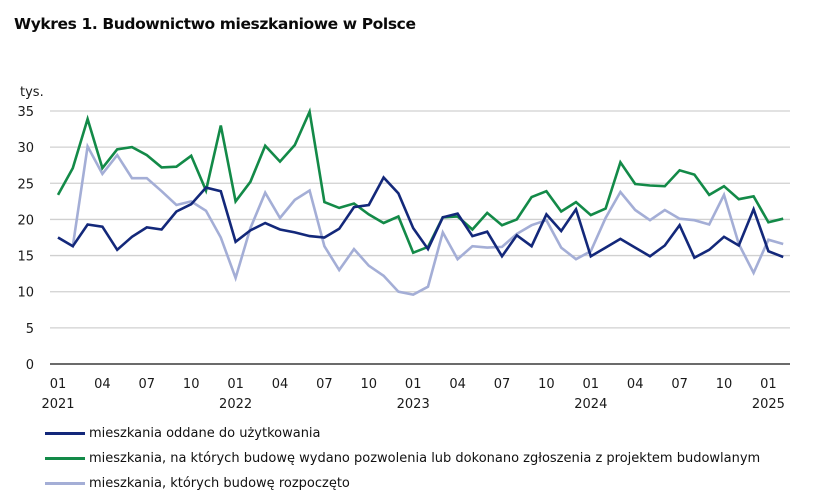  I want to click on legend-label-started: mieszkania, których budowę rozpoczęto, so click(219, 483).